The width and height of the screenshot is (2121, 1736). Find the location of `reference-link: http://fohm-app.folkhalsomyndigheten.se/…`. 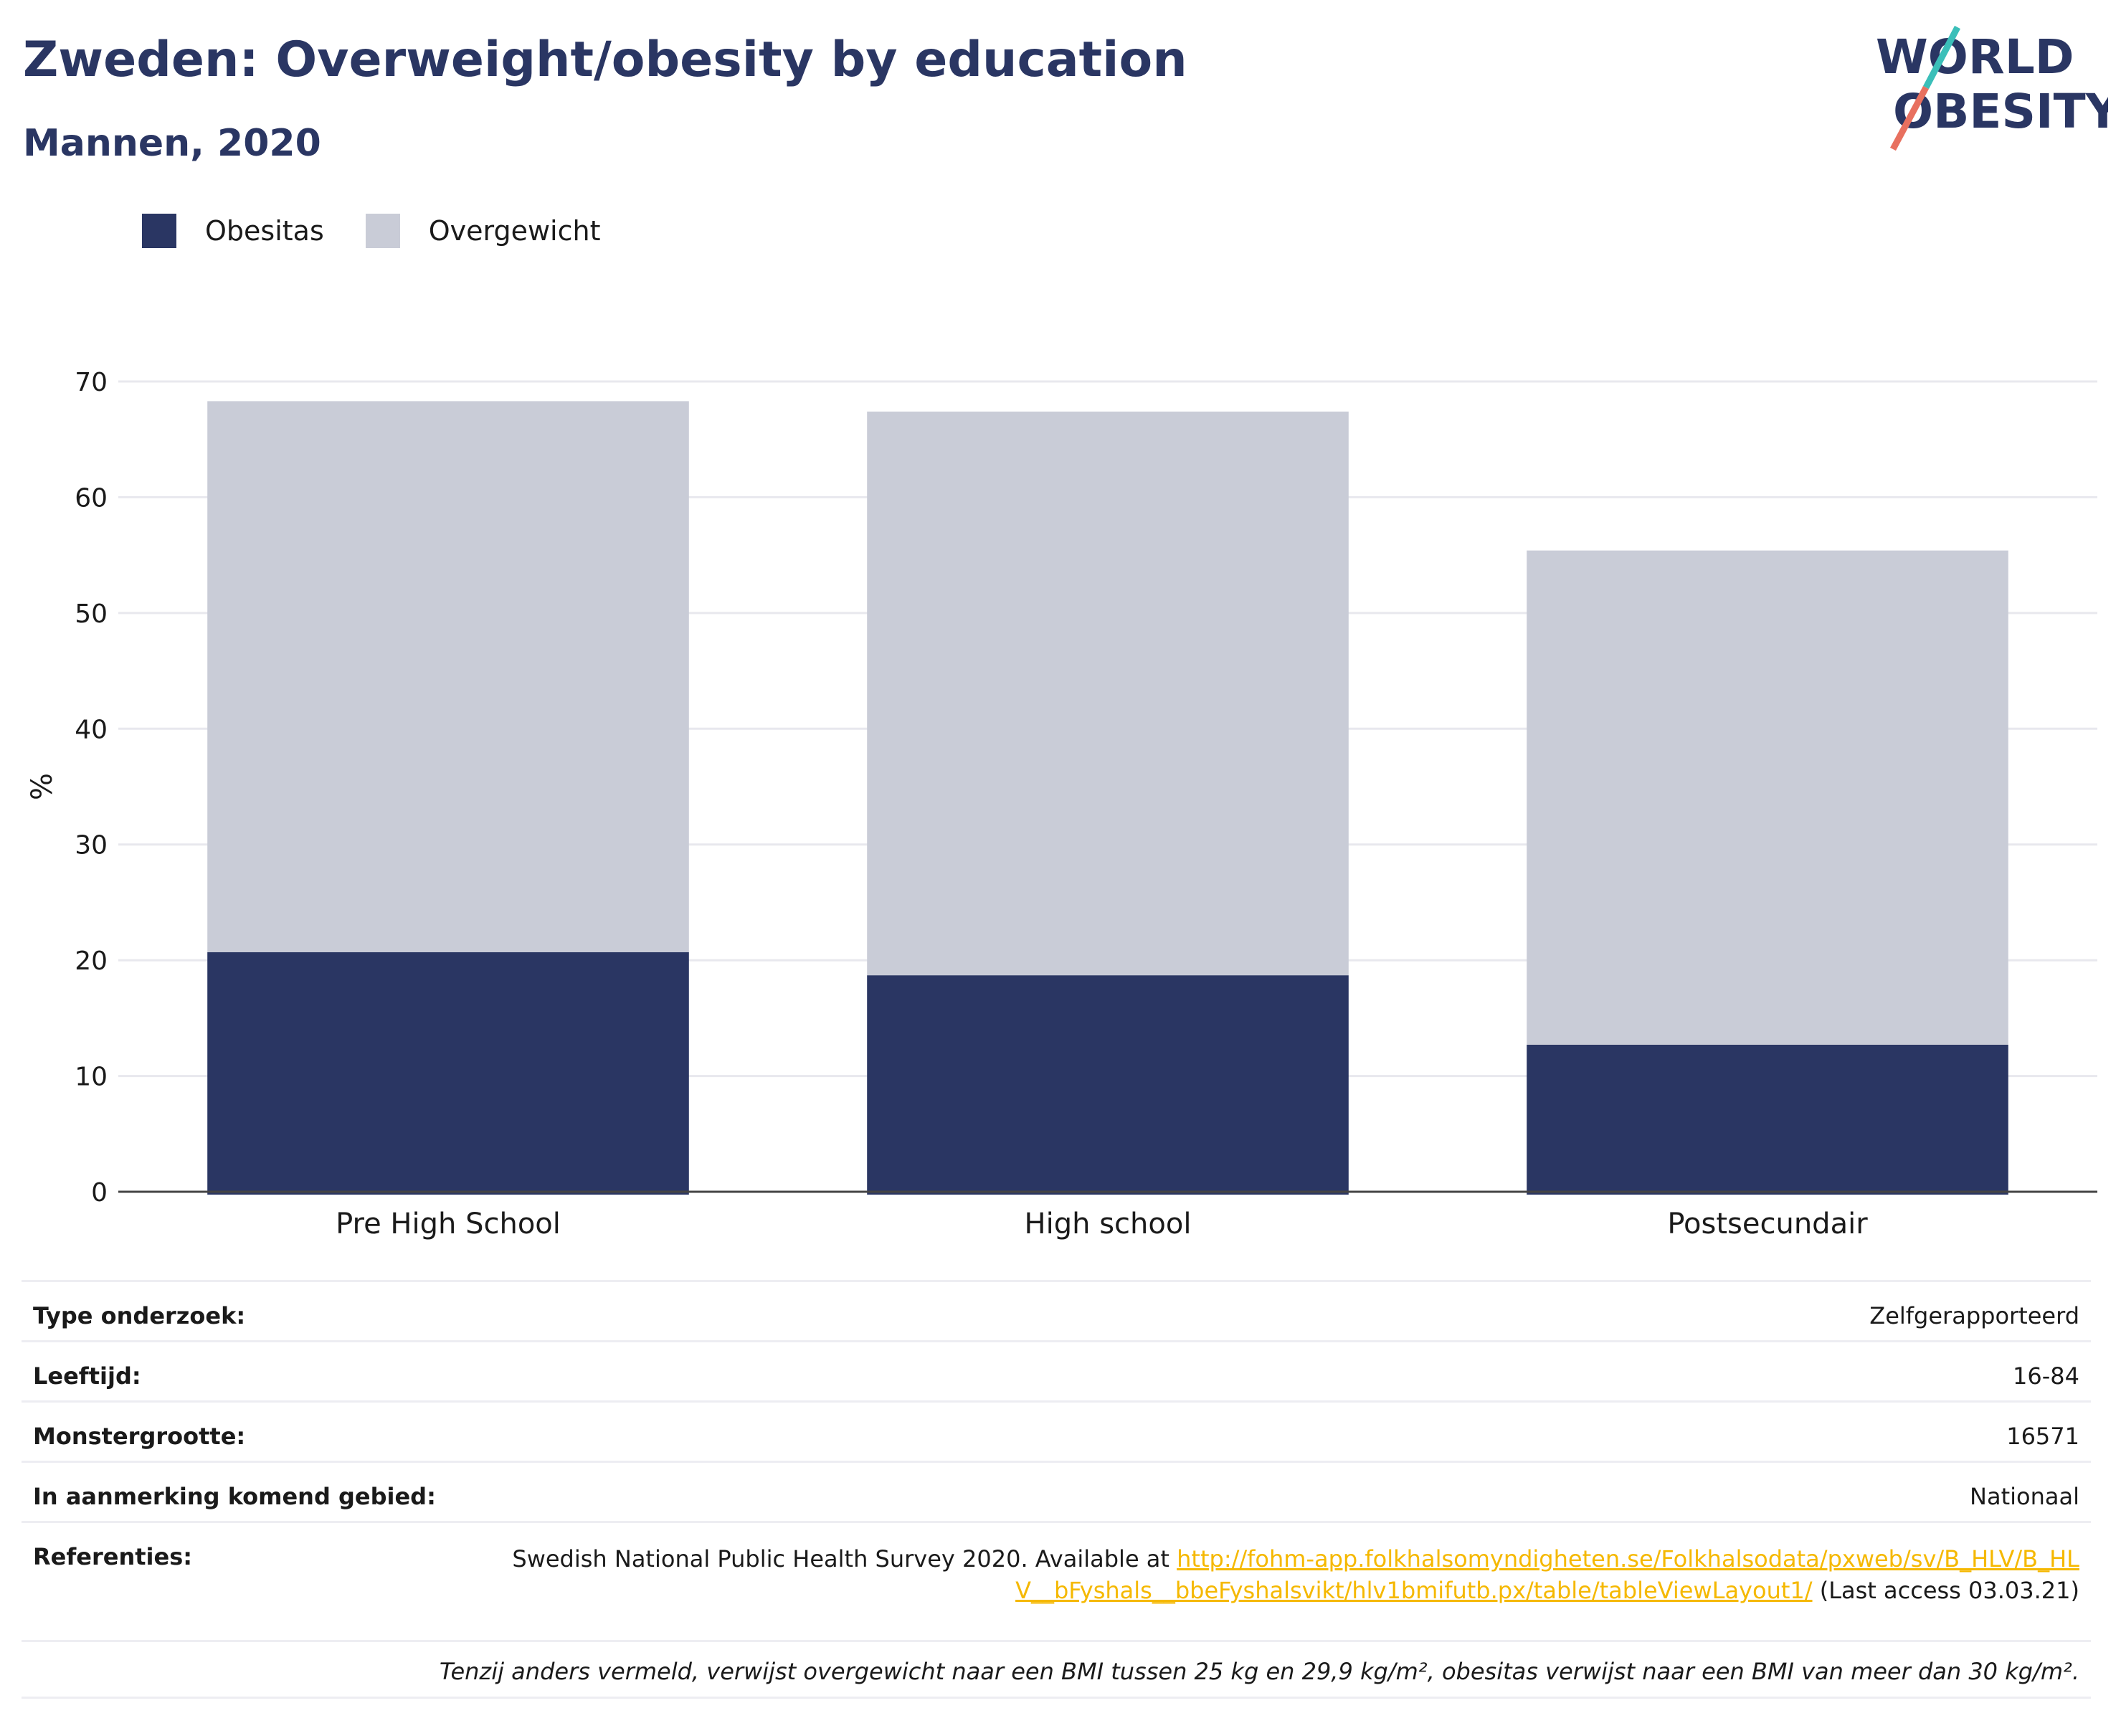

reference-link: http://fohm-app.folkhalsomyndigheten.se/… is located at coordinates (1547, 1575).